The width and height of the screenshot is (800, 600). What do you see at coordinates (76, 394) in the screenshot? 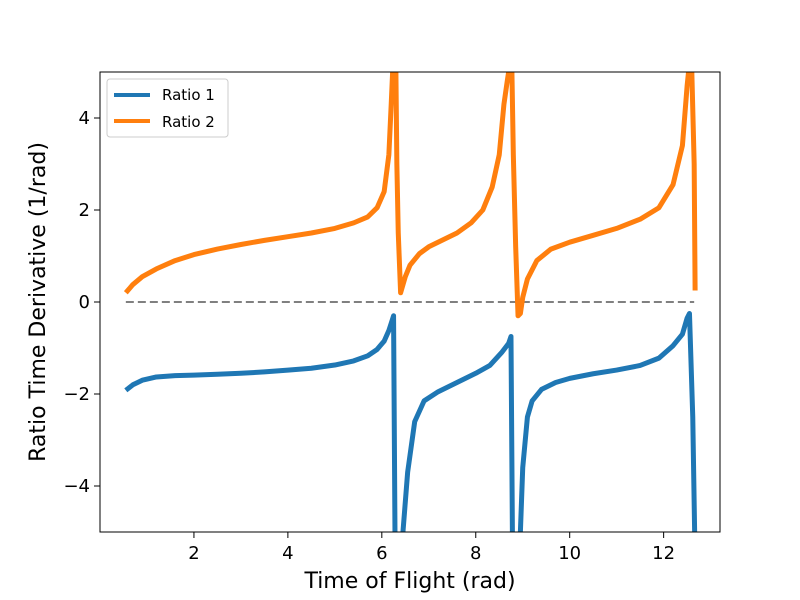
I see `y-tick-label: −2` at bounding box center [76, 394].